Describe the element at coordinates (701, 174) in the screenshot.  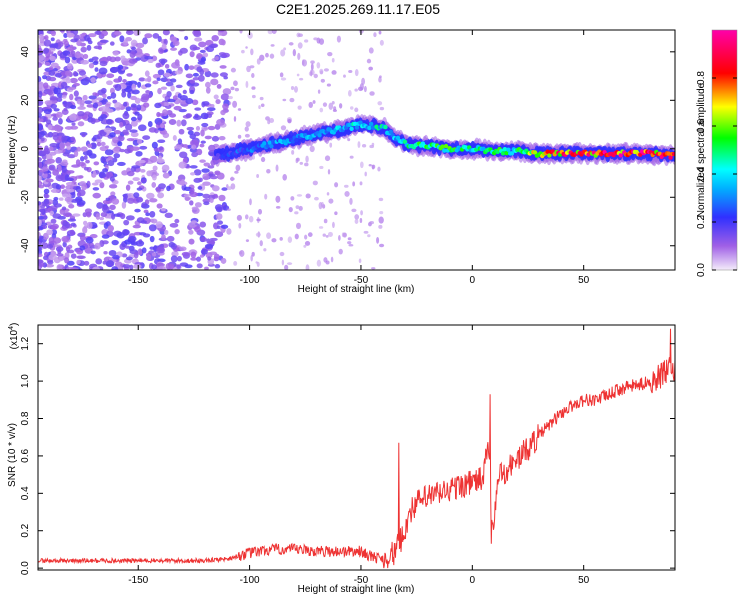
I see `colorbar-tick-label: 0.4` at that location.